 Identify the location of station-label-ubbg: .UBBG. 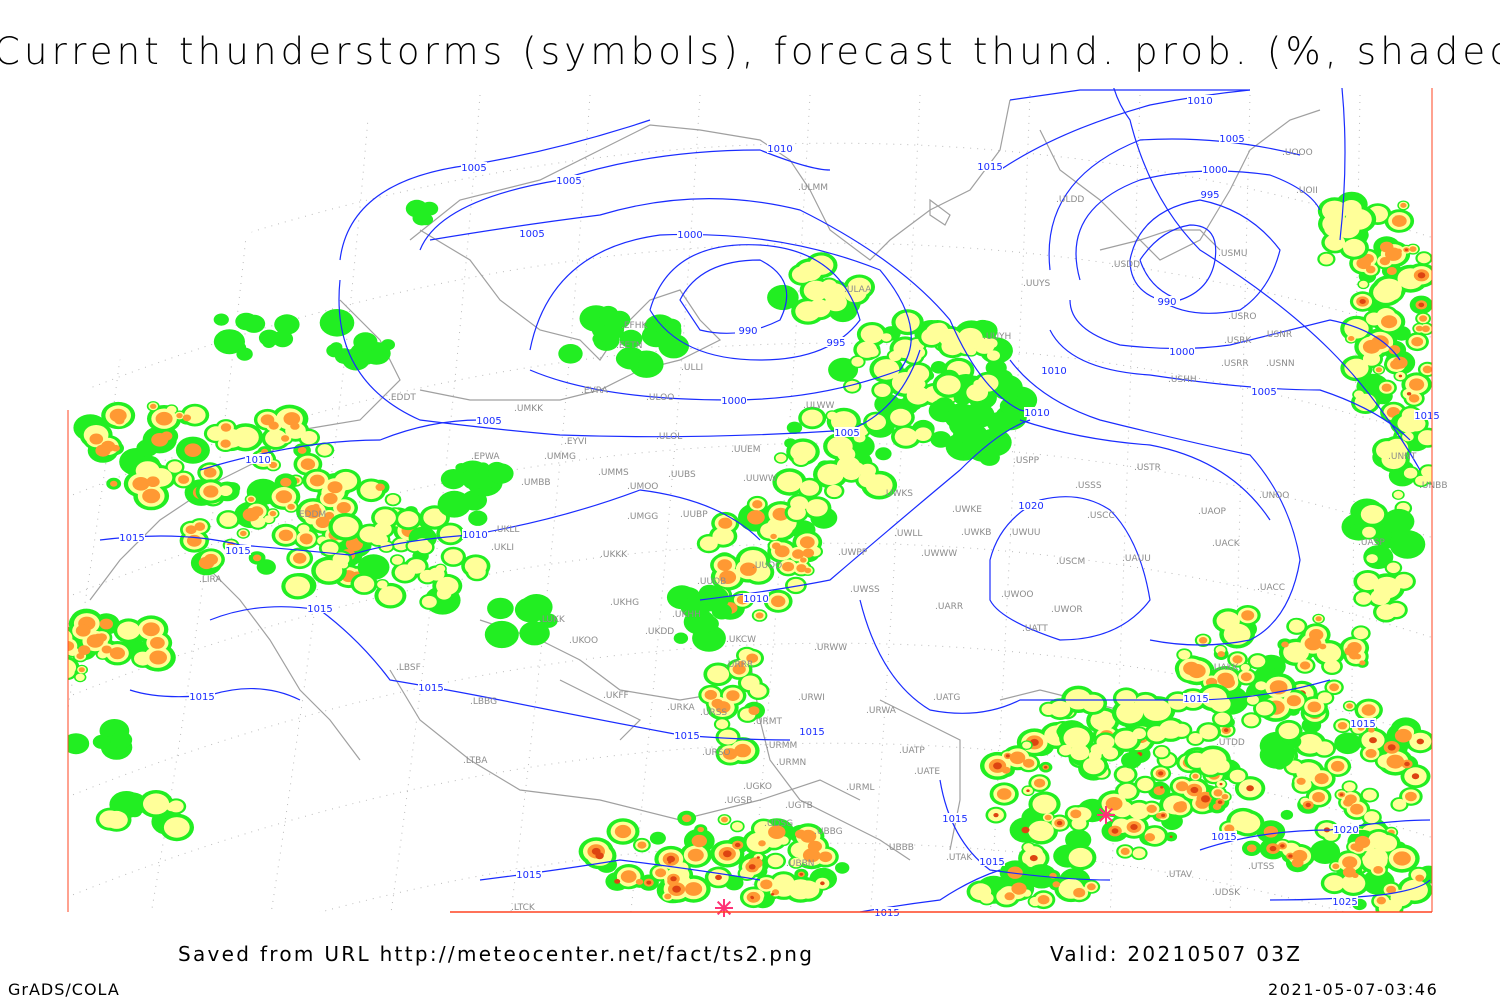
(828, 832).